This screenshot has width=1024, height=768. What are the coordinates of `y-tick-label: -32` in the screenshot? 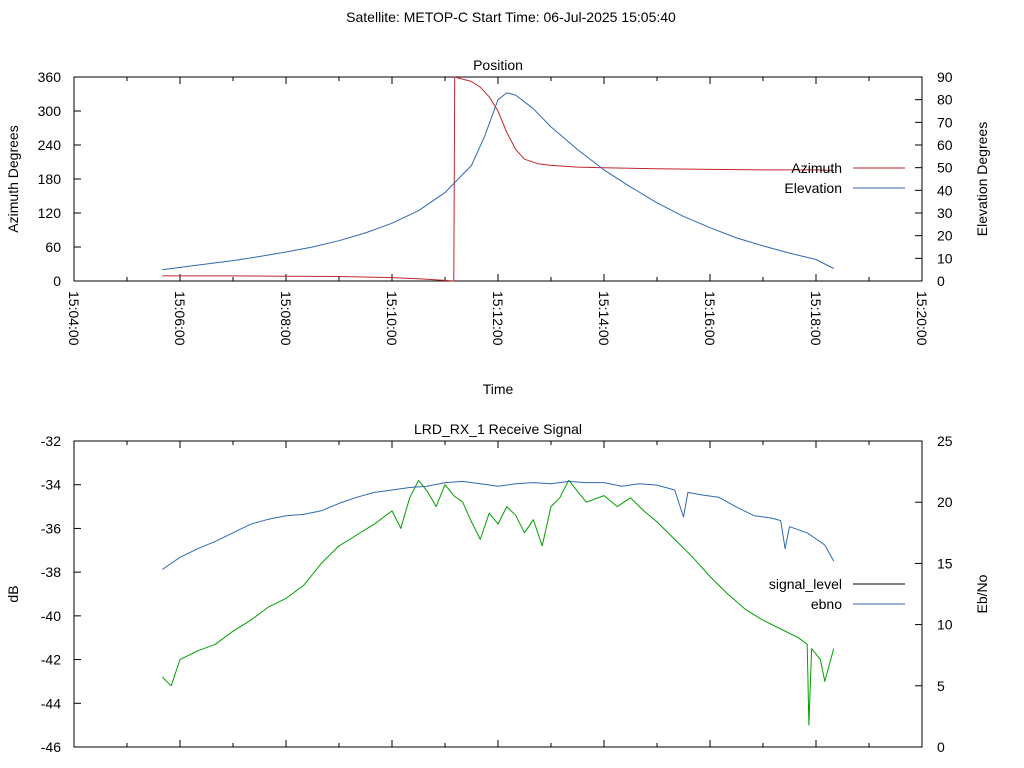 It's located at (51, 441).